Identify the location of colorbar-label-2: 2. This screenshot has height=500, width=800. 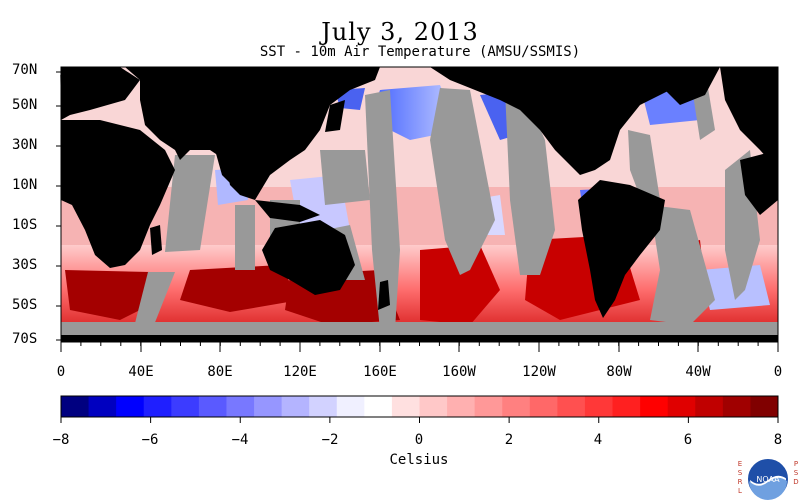
(509, 440).